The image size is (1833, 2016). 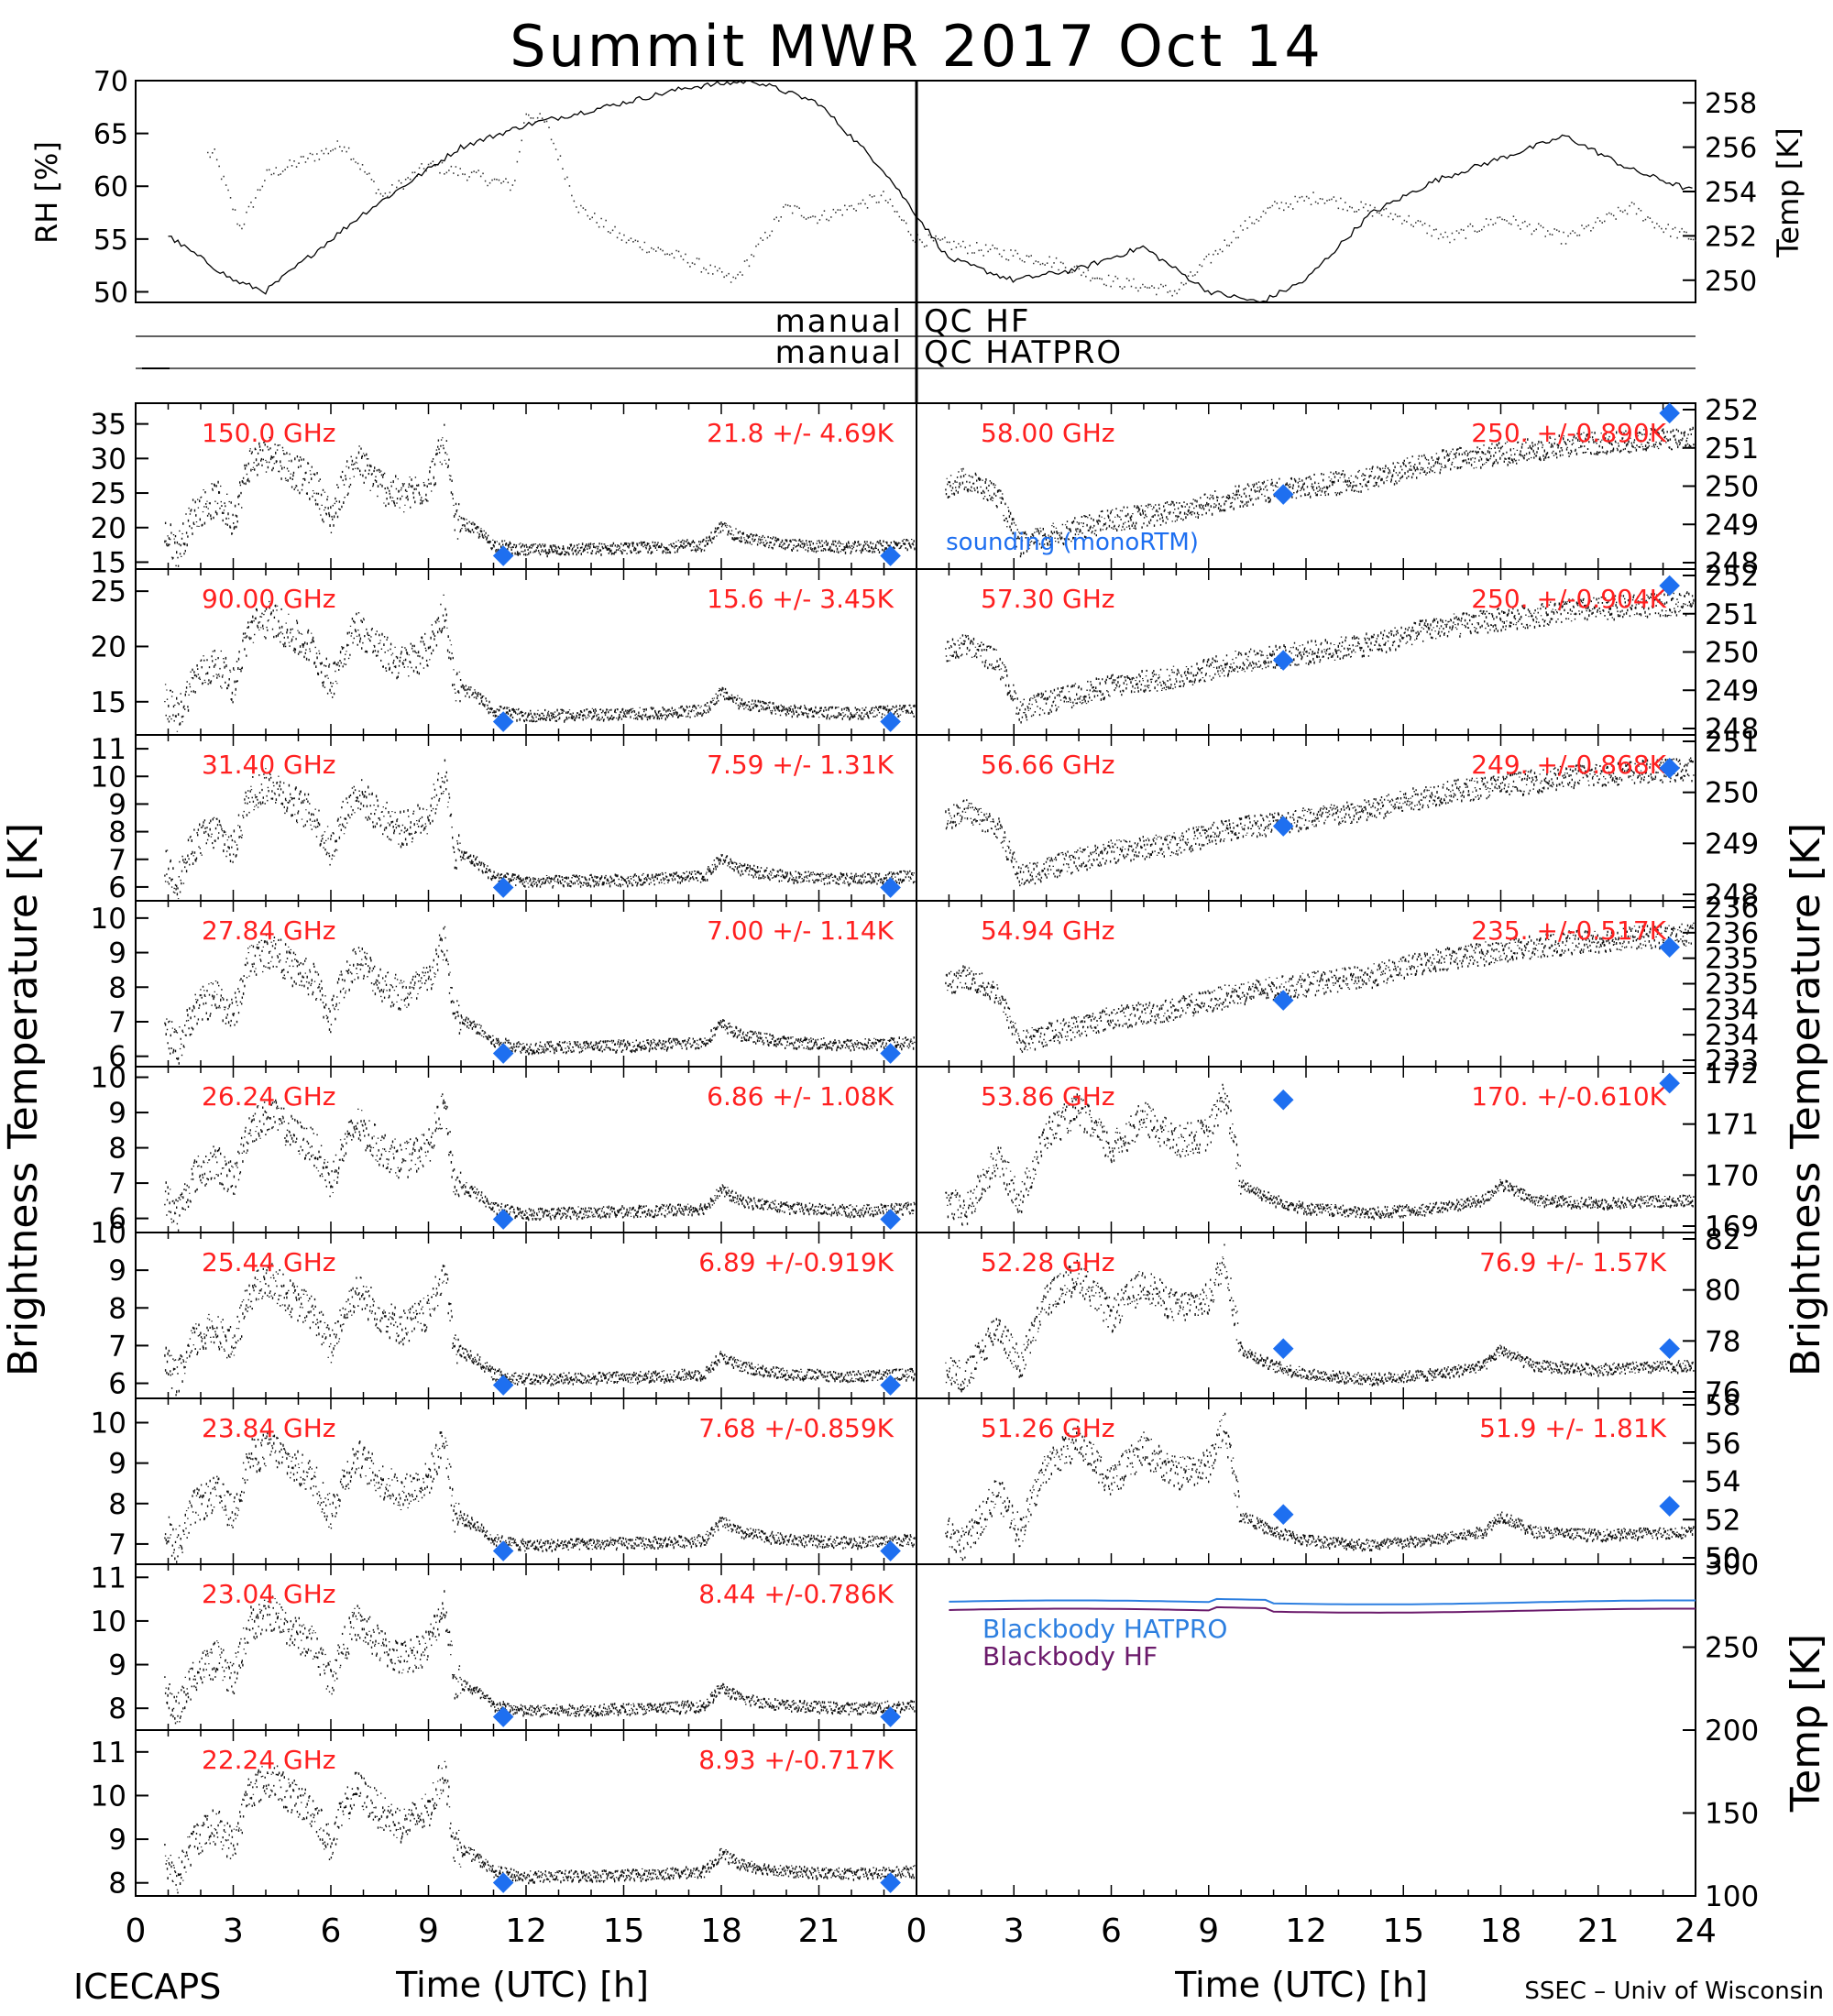 What do you see at coordinates (1732, 1073) in the screenshot?
I see `y-tick-label: 172` at bounding box center [1732, 1073].